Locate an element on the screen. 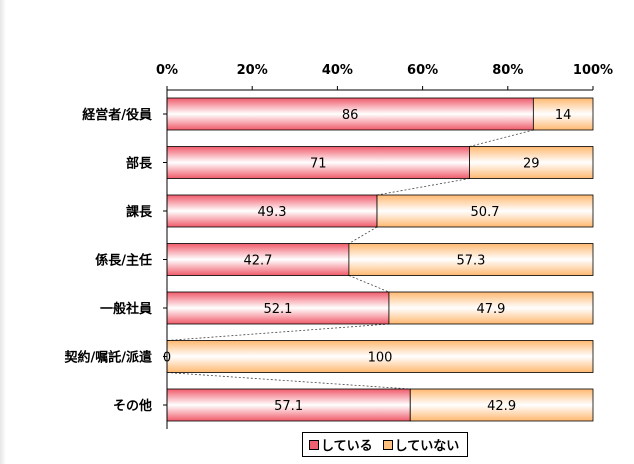  category-label: 課長 is located at coordinates (139, 212).